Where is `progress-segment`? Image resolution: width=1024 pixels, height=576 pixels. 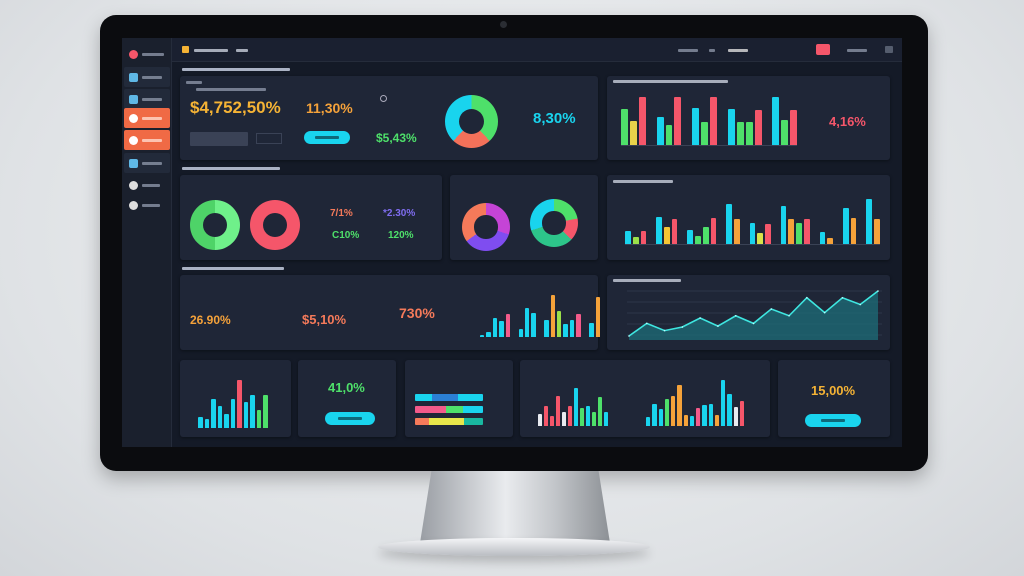 progress-segment is located at coordinates (422, 421).